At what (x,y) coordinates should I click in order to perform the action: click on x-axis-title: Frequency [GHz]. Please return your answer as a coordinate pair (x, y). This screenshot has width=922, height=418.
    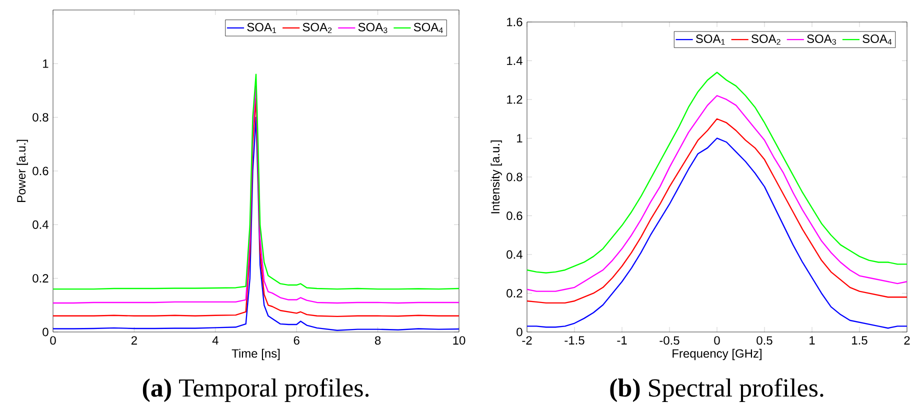
    Looking at the image, I should click on (717, 354).